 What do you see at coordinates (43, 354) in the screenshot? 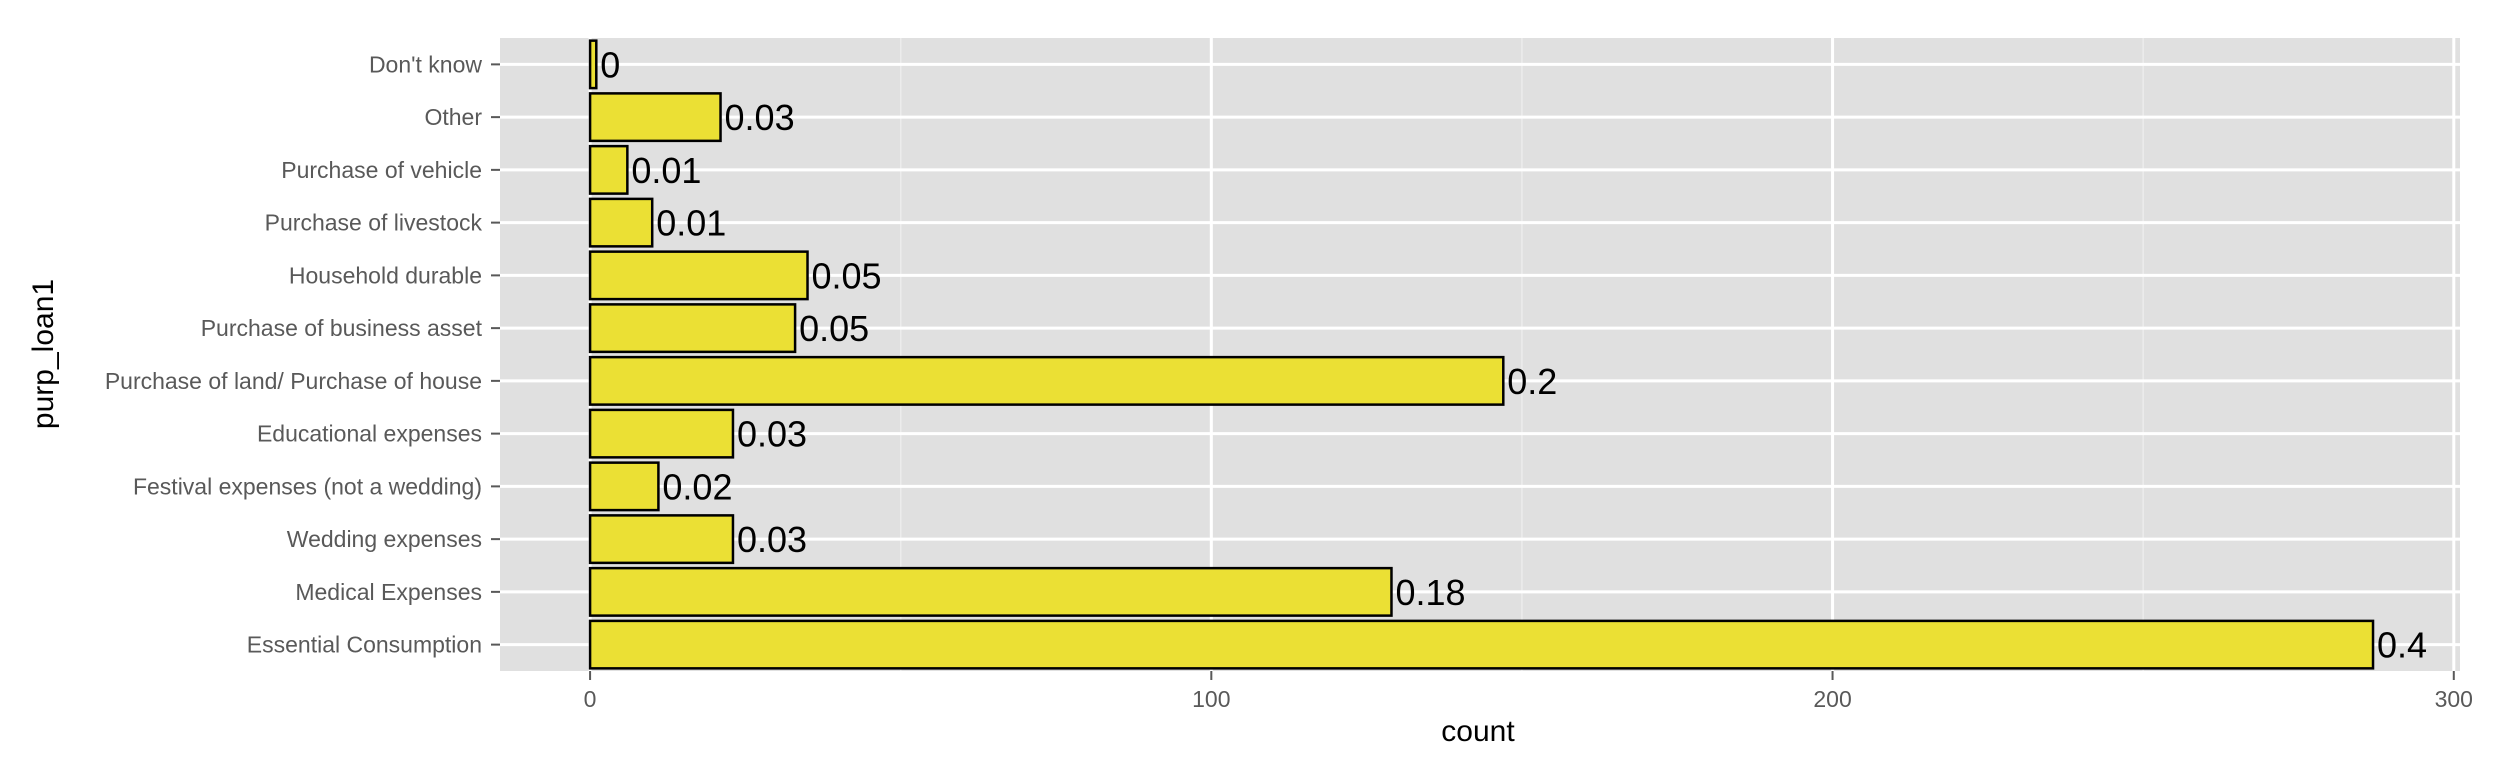
I see `y-axis-title: purp_loan1` at bounding box center [43, 354].